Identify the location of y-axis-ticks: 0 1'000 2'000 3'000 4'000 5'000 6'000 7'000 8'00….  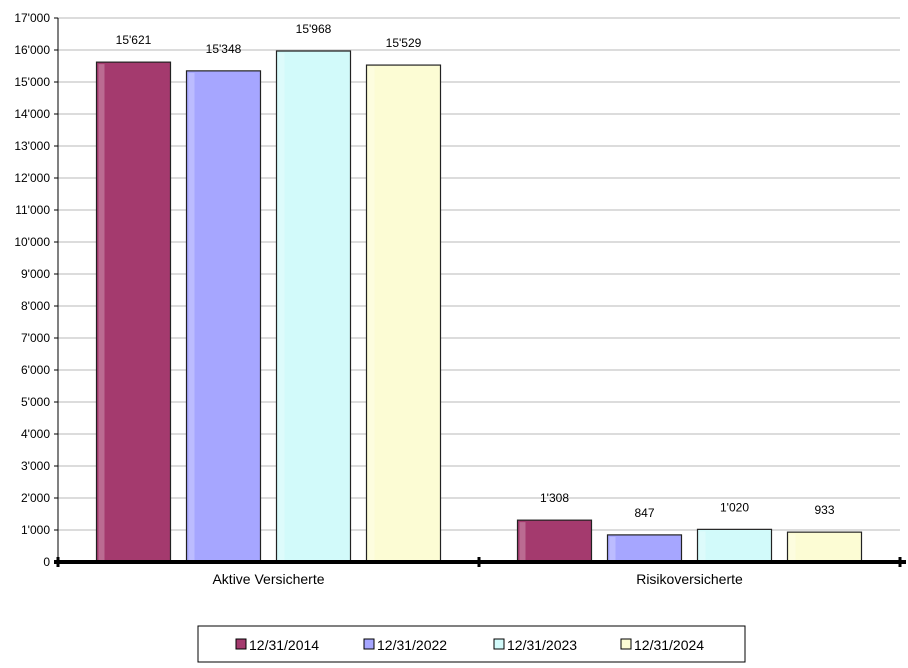
(32, 290).